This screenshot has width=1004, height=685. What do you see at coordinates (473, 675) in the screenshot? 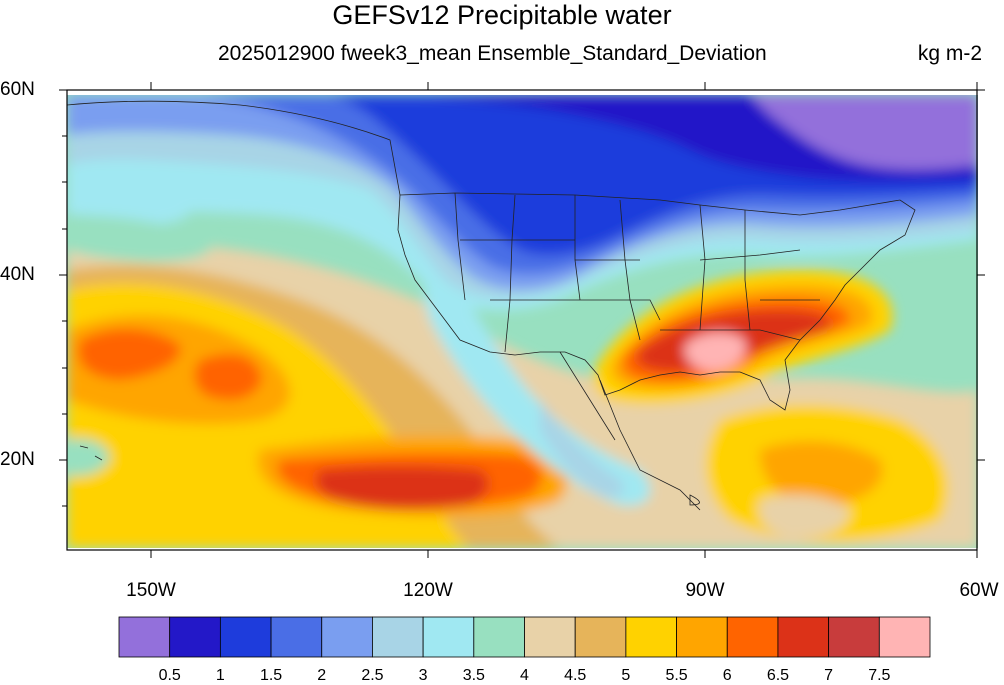
I see `colorbar-tick-label: 3.5` at bounding box center [473, 675].